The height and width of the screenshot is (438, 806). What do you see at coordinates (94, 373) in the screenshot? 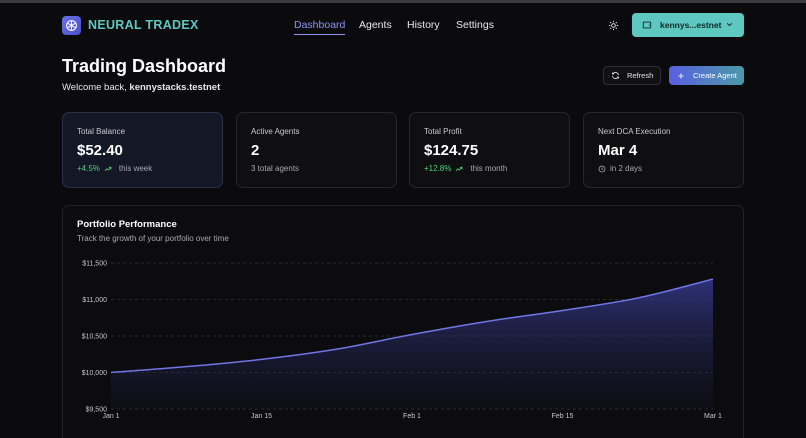
I see `y-tick-label: $10,000` at bounding box center [94, 373].